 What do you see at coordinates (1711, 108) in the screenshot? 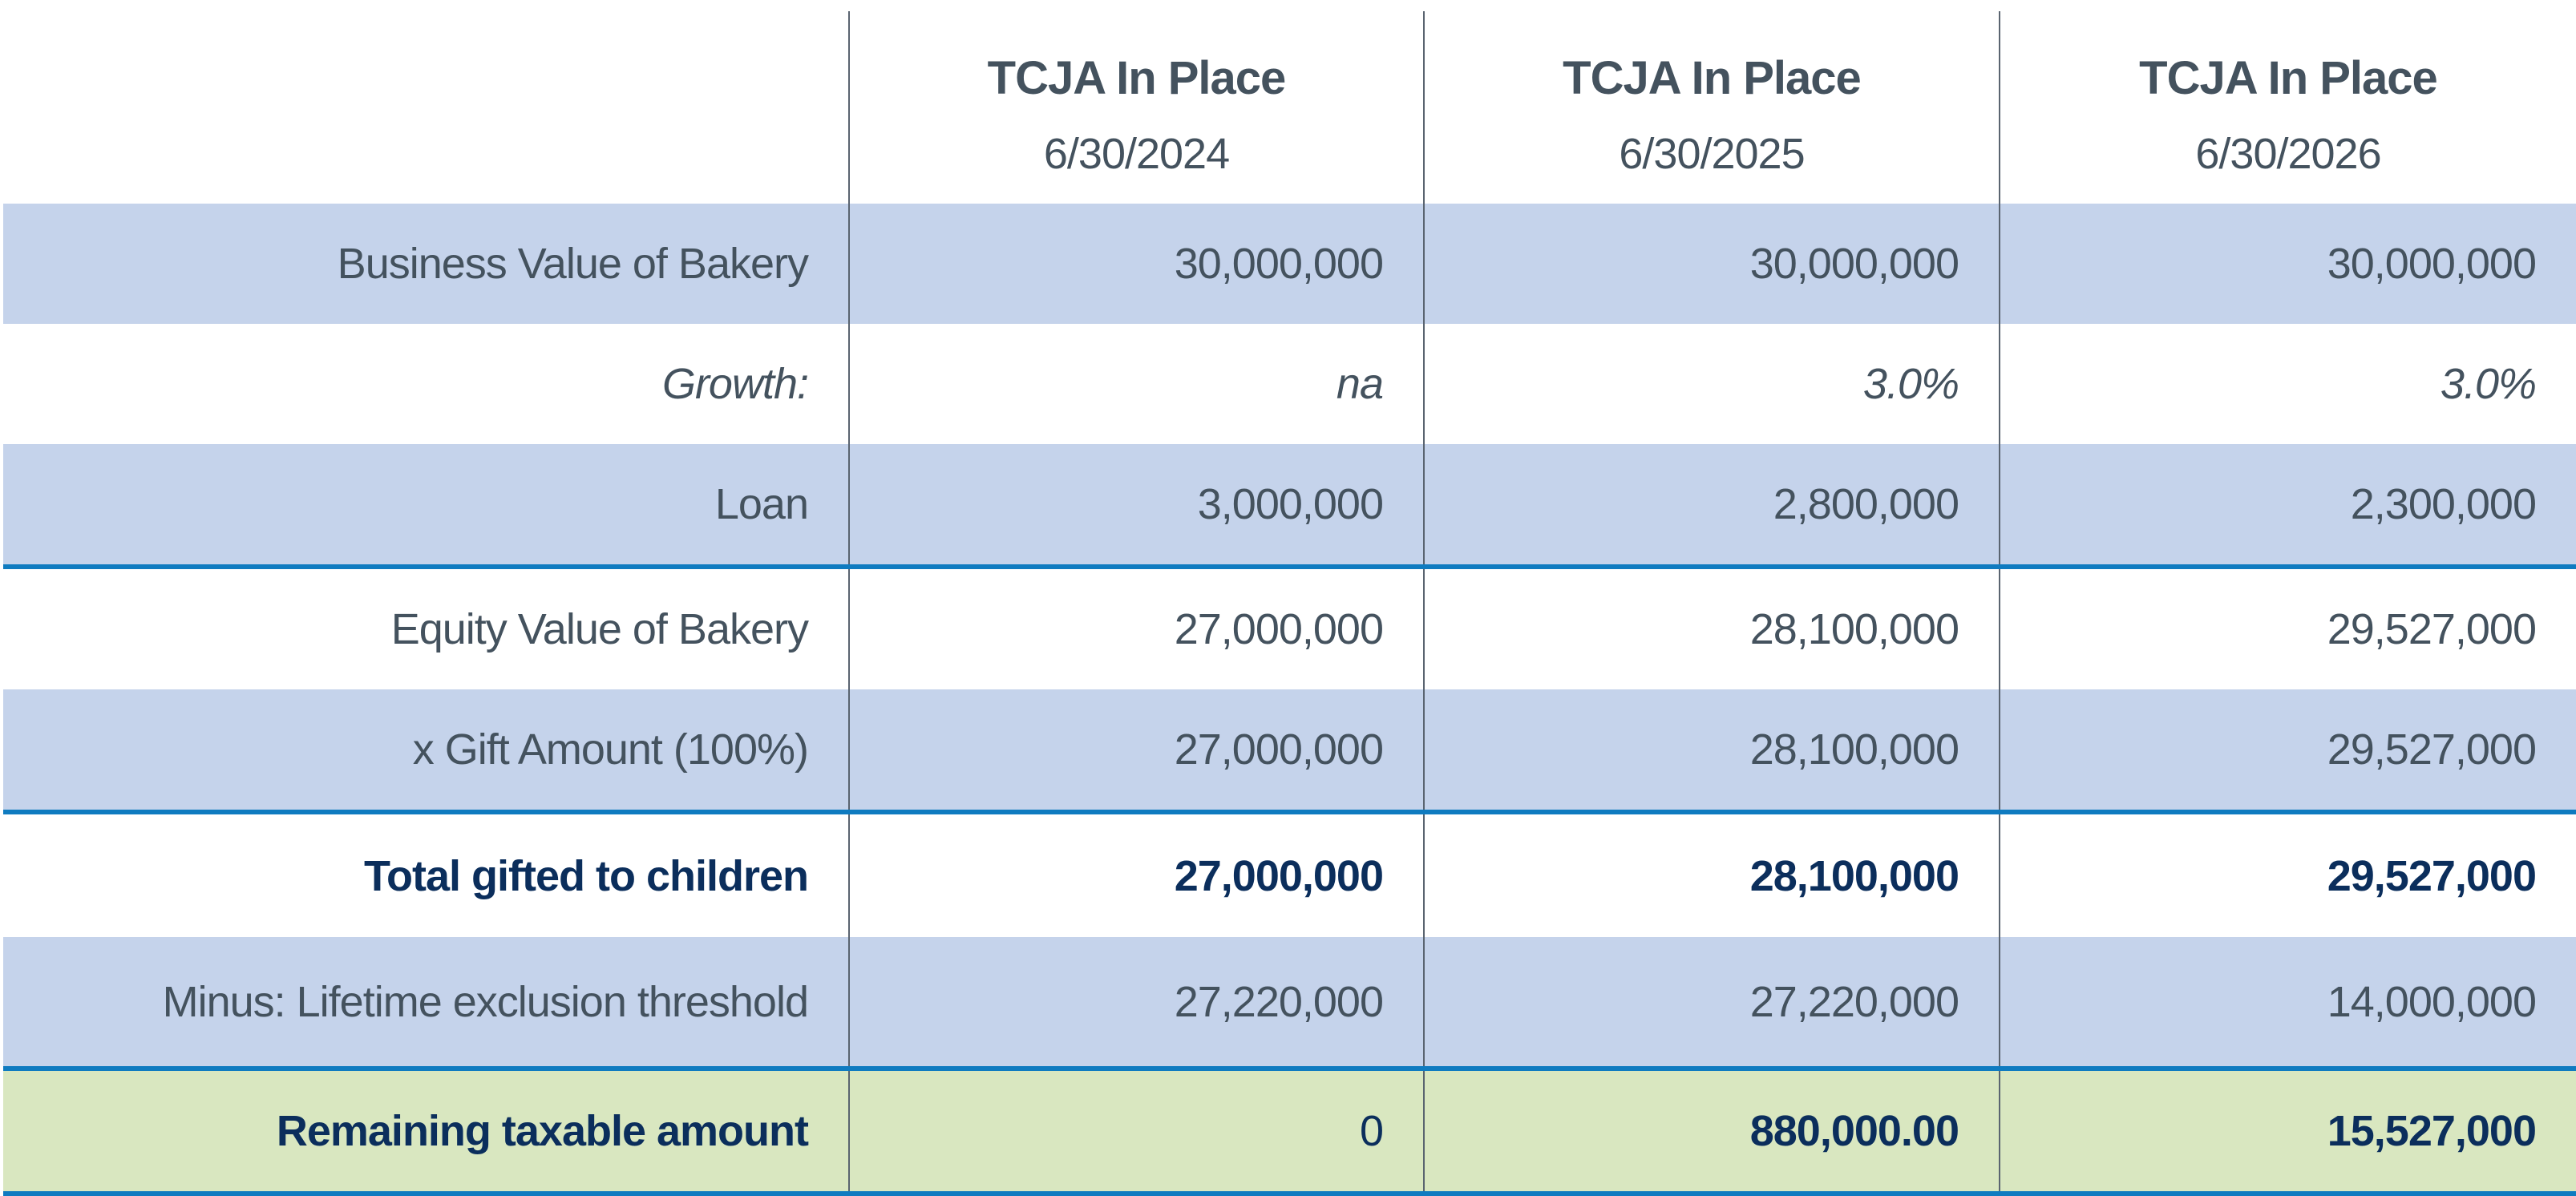
I see `column-header: TCJA In Place 6/30/2025` at bounding box center [1711, 108].